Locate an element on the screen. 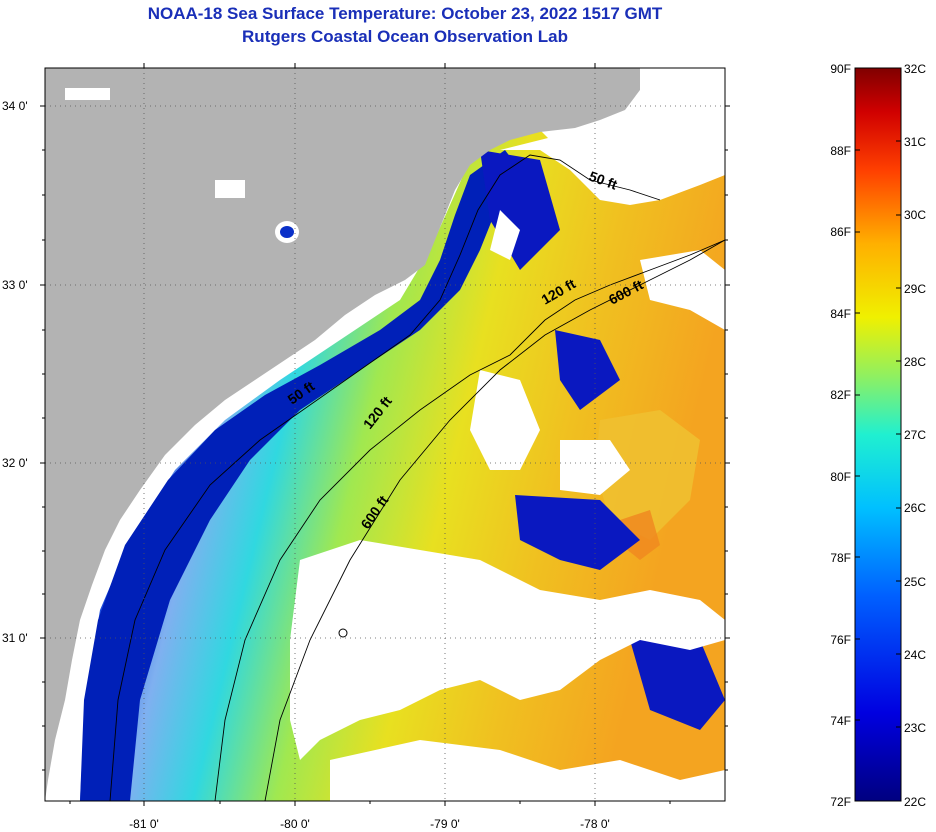 The image size is (936, 832). colorbar-c-label: 27C is located at coordinates (915, 435).